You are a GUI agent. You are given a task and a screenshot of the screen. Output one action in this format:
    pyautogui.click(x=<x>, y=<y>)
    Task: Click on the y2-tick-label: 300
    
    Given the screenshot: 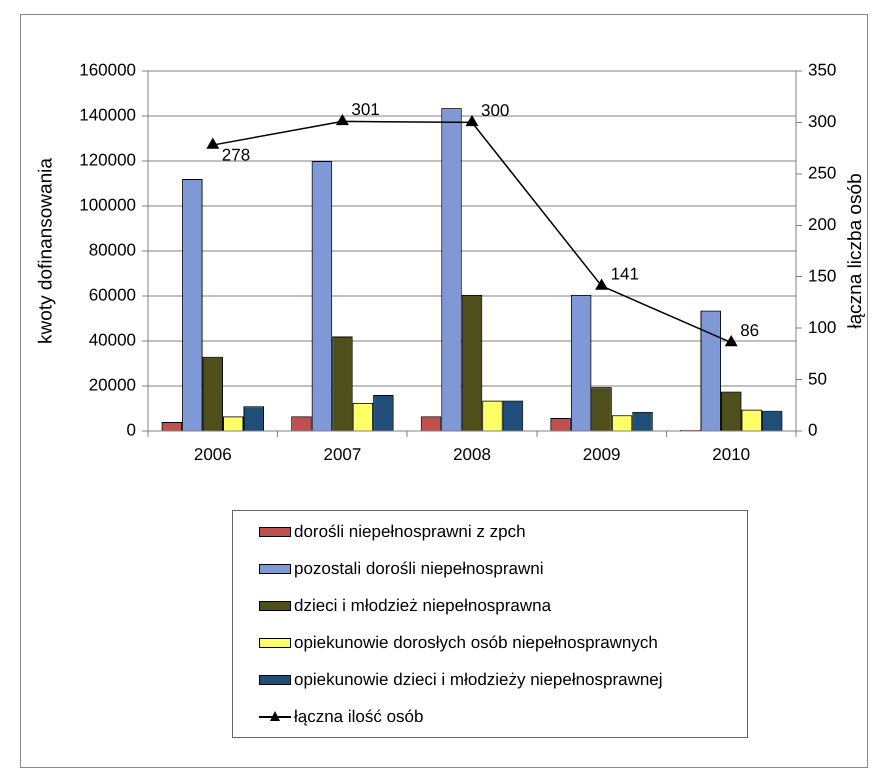 What is the action you would take?
    pyautogui.click(x=822, y=122)
    